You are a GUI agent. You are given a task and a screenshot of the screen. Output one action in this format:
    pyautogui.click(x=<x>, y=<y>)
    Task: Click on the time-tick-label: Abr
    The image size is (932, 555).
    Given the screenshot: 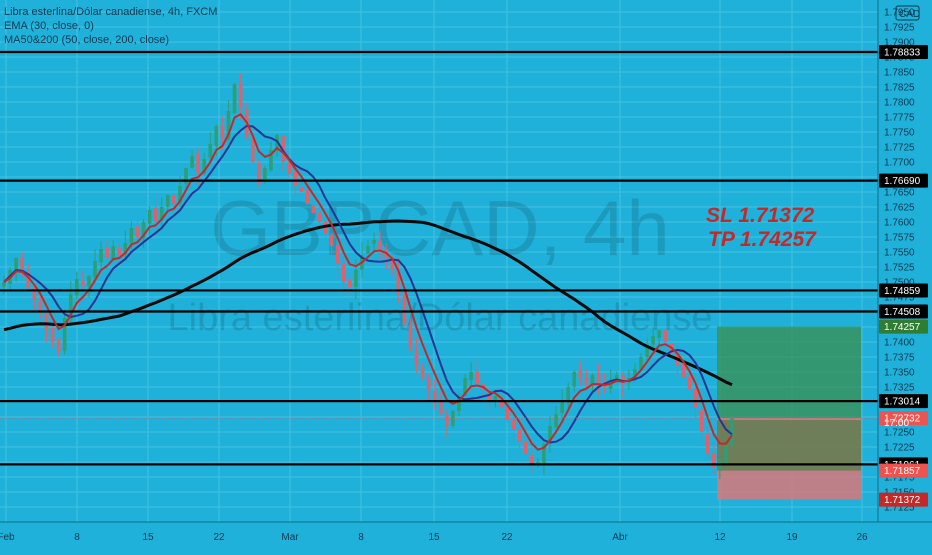 What is the action you would take?
    pyautogui.click(x=620, y=537)
    